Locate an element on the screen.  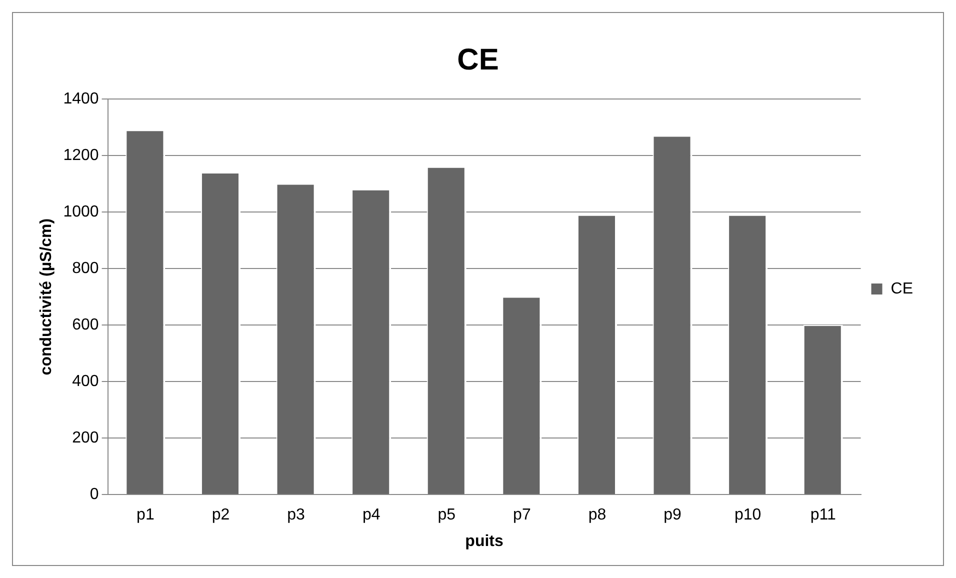
x-tick-label: p1 is located at coordinates (145, 515).